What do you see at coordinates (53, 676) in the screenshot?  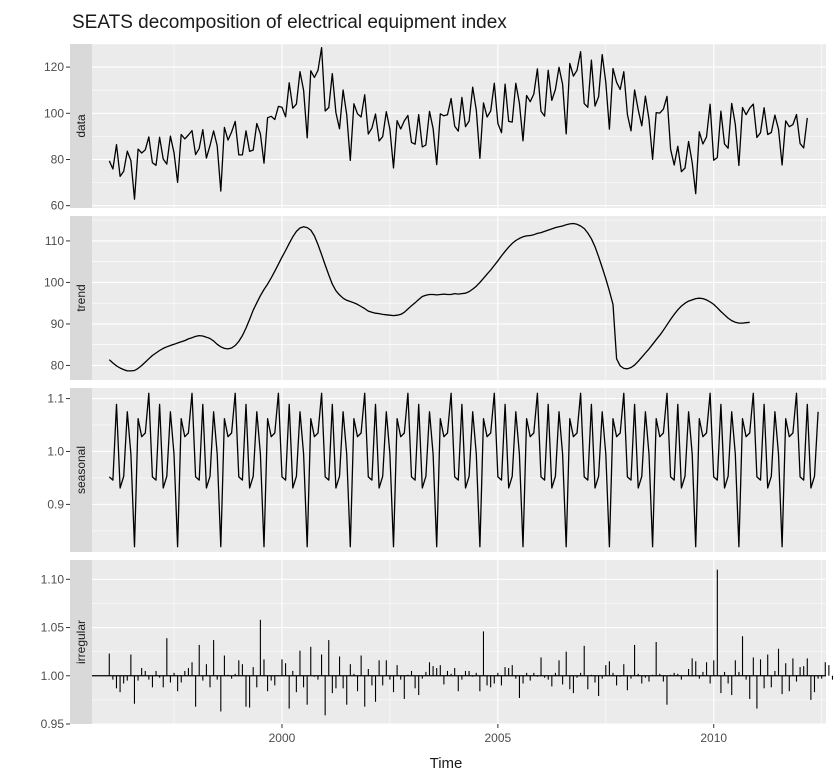 I see `y-tick-label: 1.00` at bounding box center [53, 676].